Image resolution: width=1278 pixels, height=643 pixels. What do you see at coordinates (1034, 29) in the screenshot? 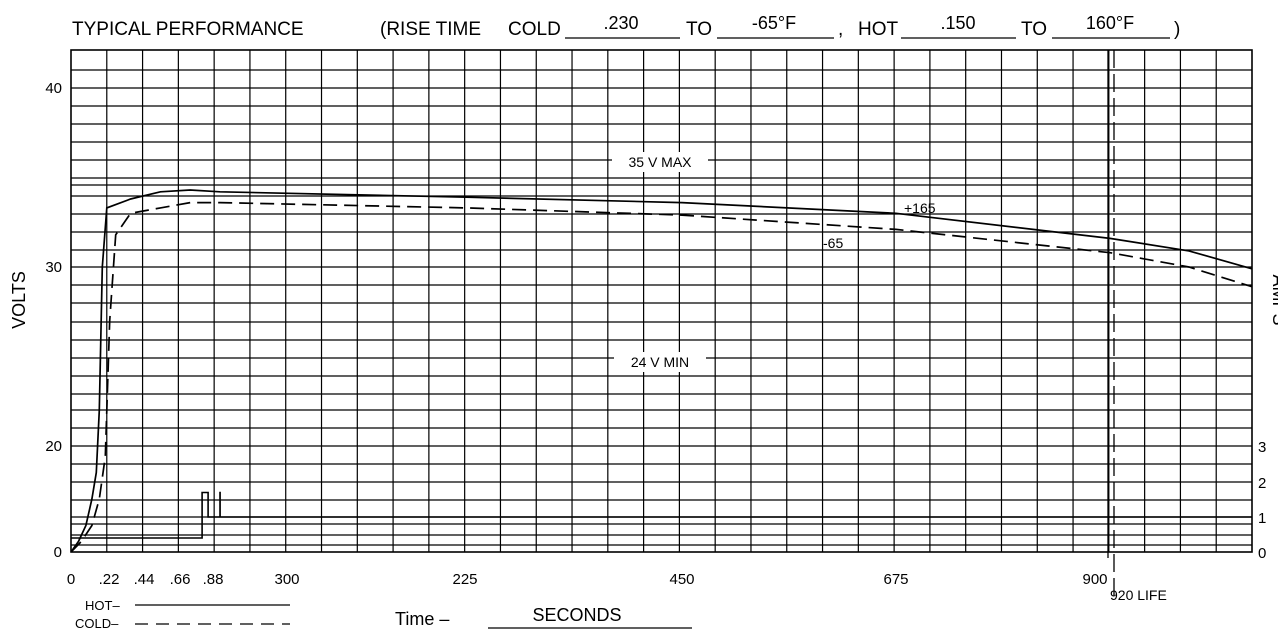
I see `to-label-2: TO` at bounding box center [1034, 29].